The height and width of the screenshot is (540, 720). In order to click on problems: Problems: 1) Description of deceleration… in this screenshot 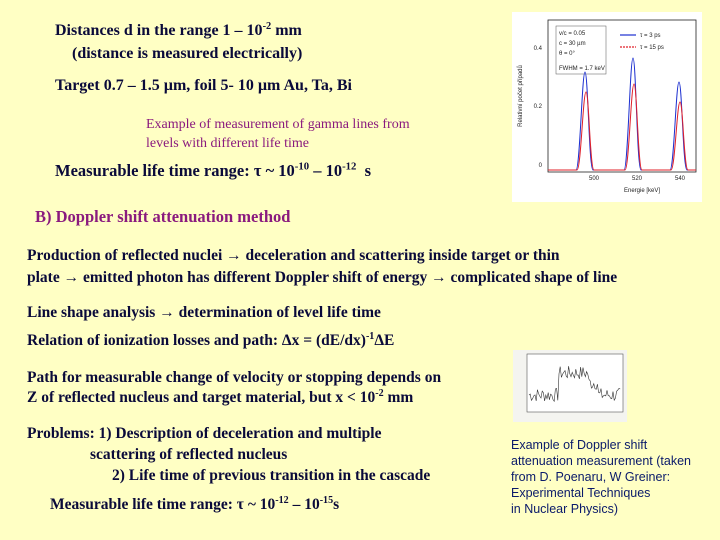, I will do `click(204, 433)`.